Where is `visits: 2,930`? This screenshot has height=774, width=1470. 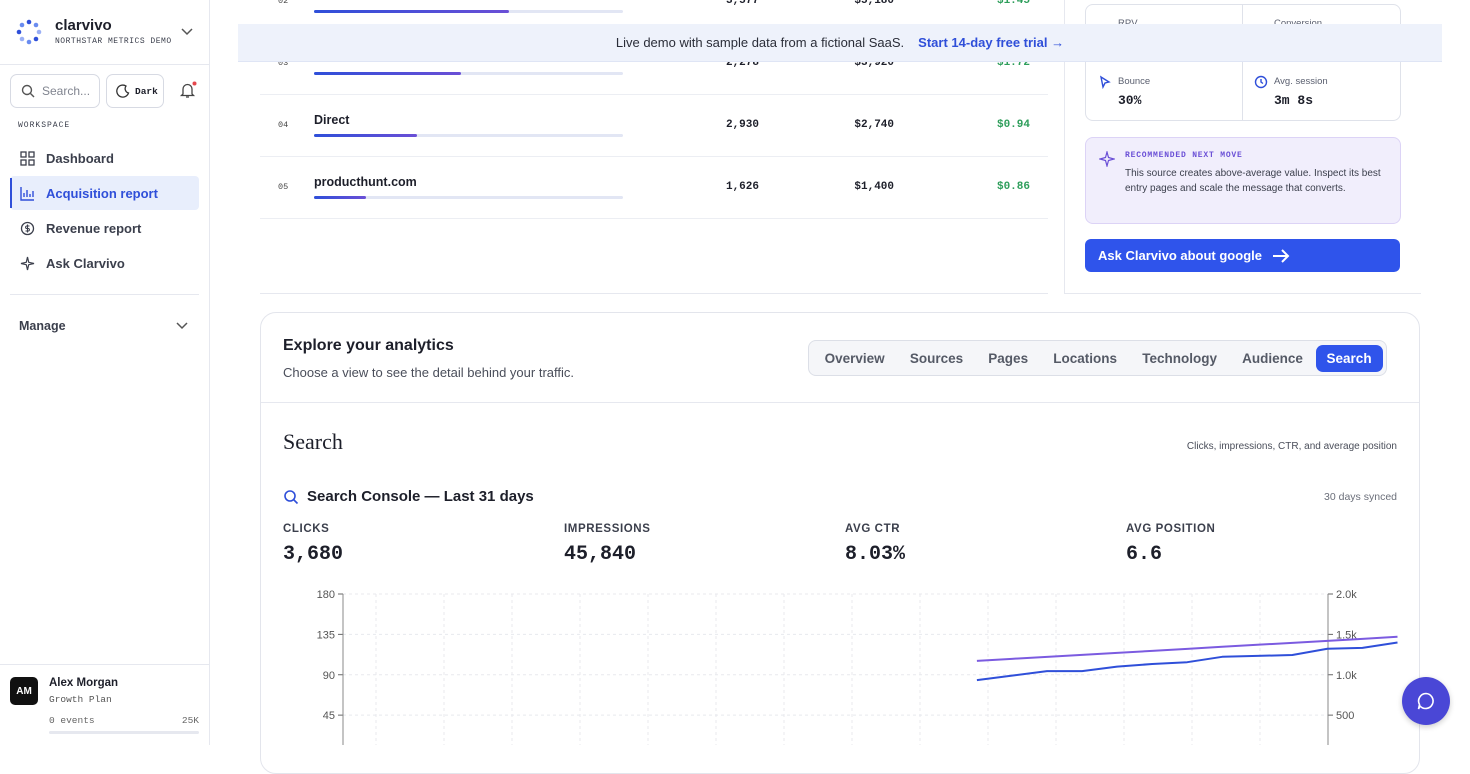
visits: 2,930 is located at coordinates (742, 125).